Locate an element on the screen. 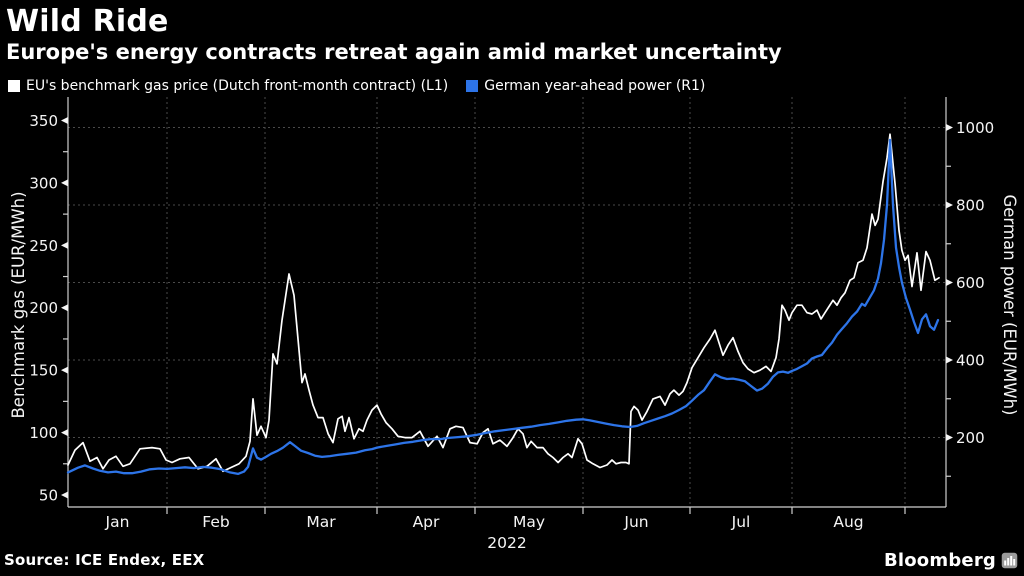 This screenshot has width=1024, height=576. left-axis-tick-label: 100 is located at coordinates (43, 433).